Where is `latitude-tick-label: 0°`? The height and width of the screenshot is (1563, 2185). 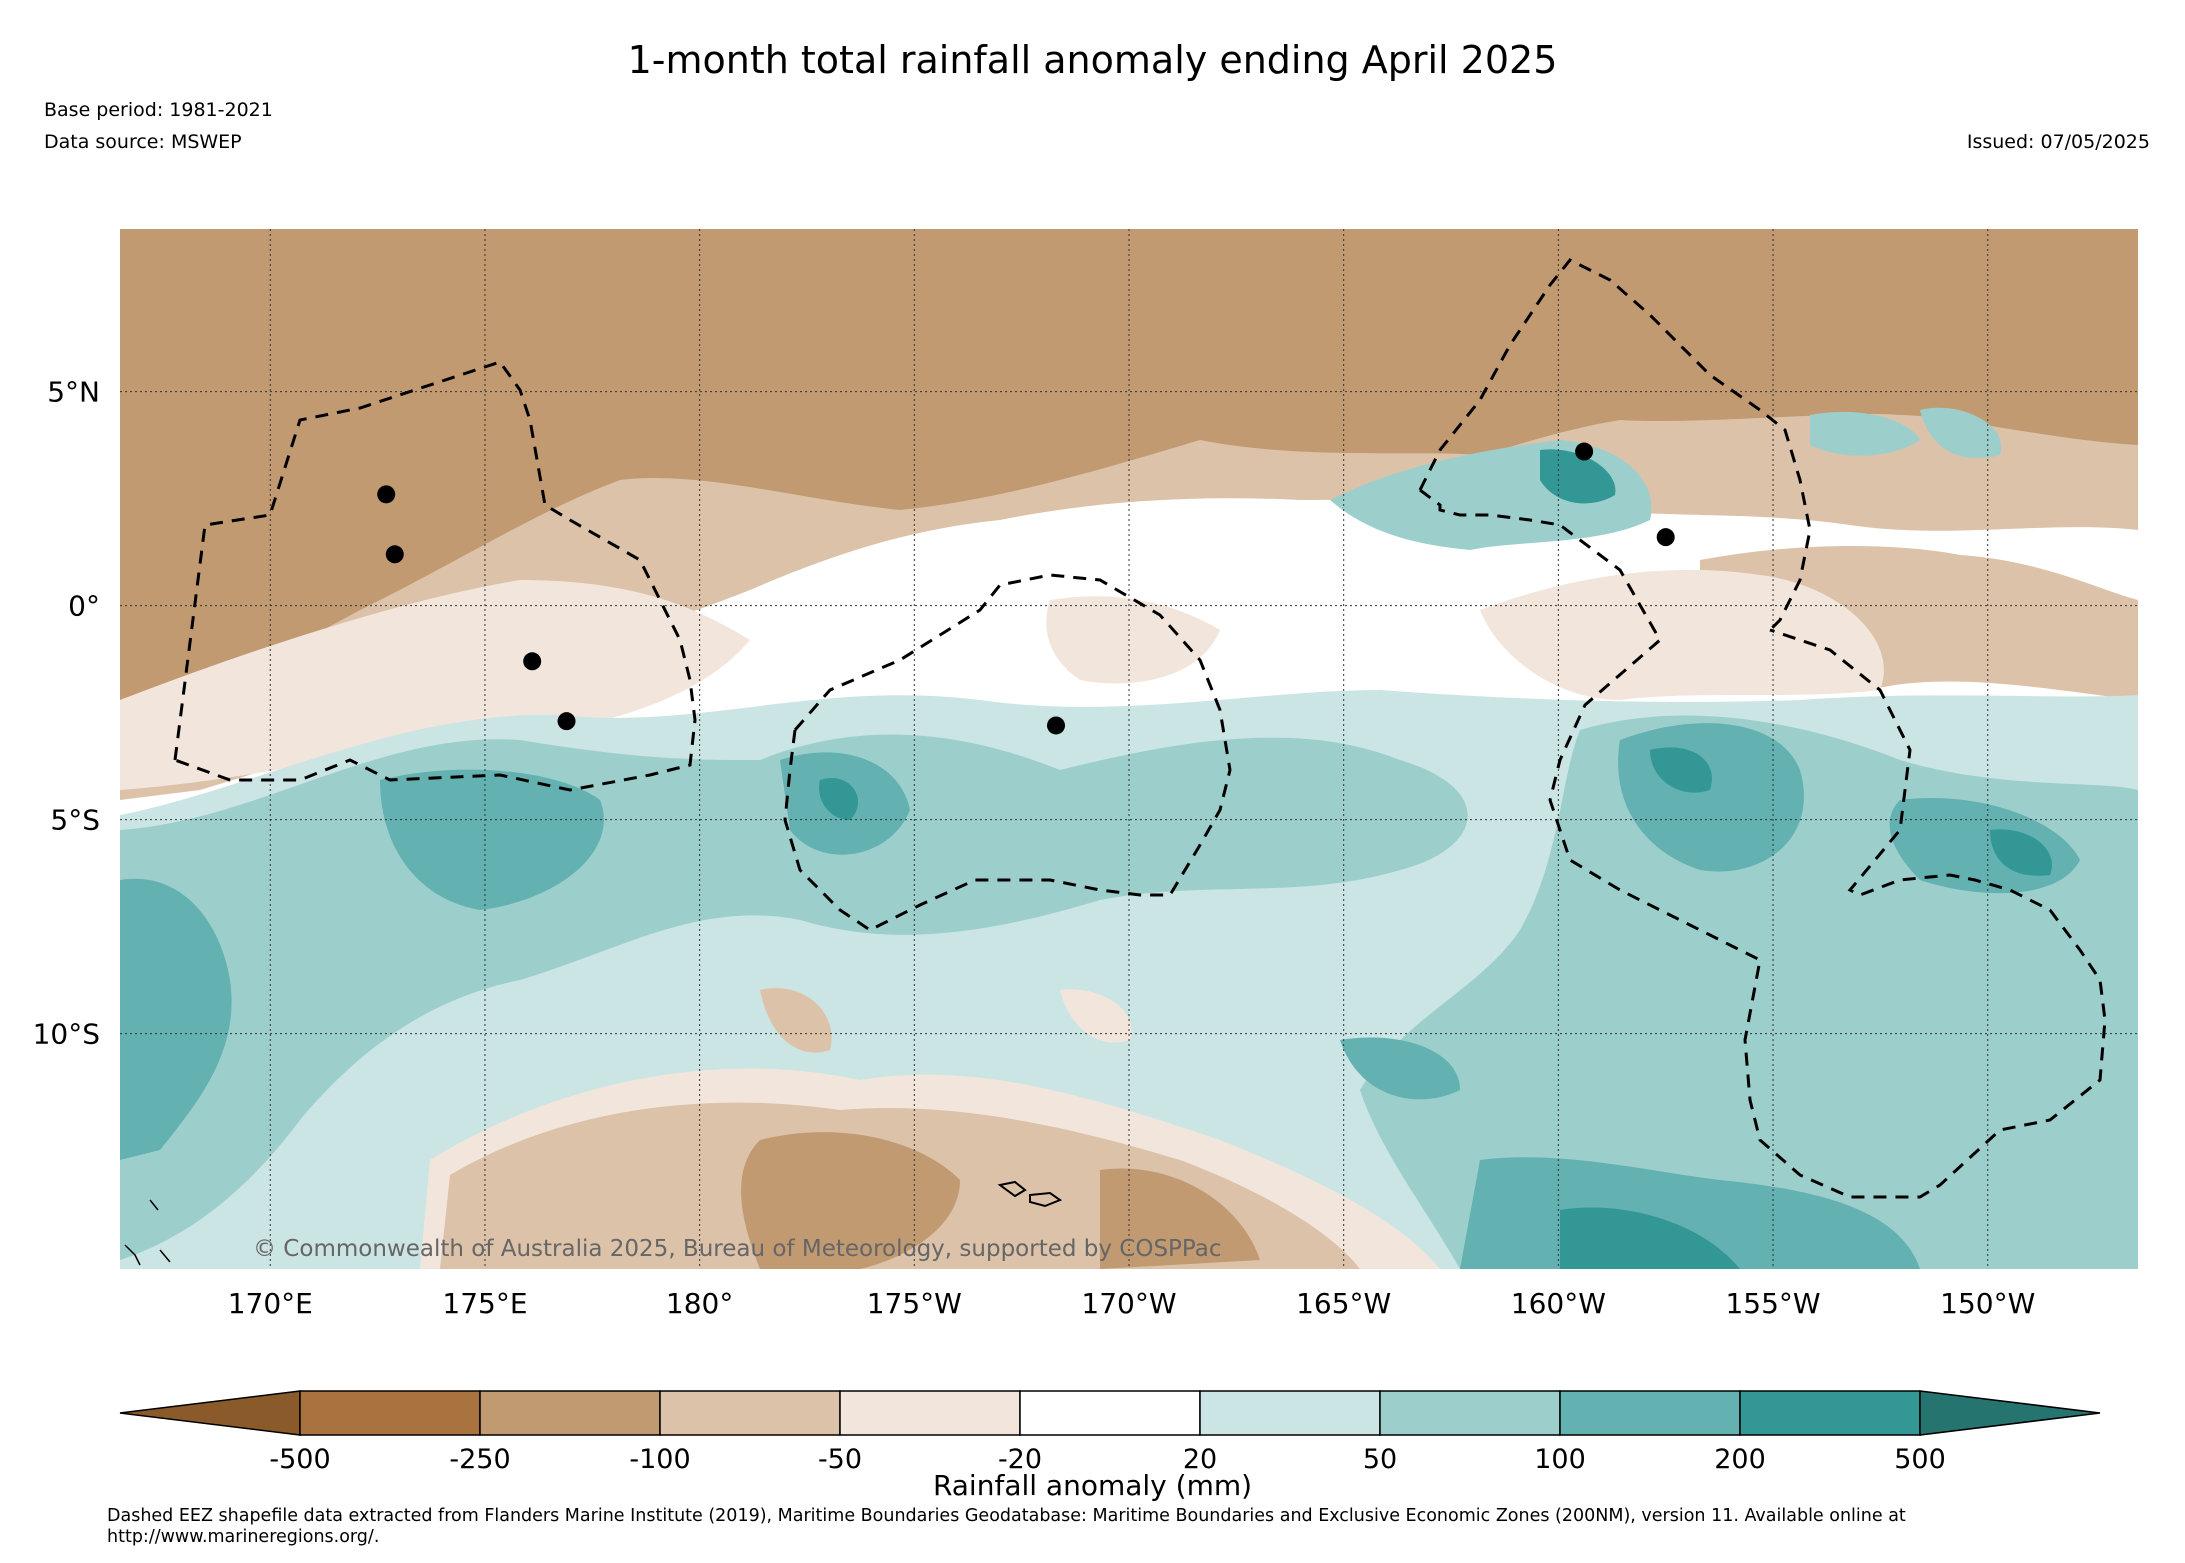 latitude-tick-label: 0° is located at coordinates (84, 606).